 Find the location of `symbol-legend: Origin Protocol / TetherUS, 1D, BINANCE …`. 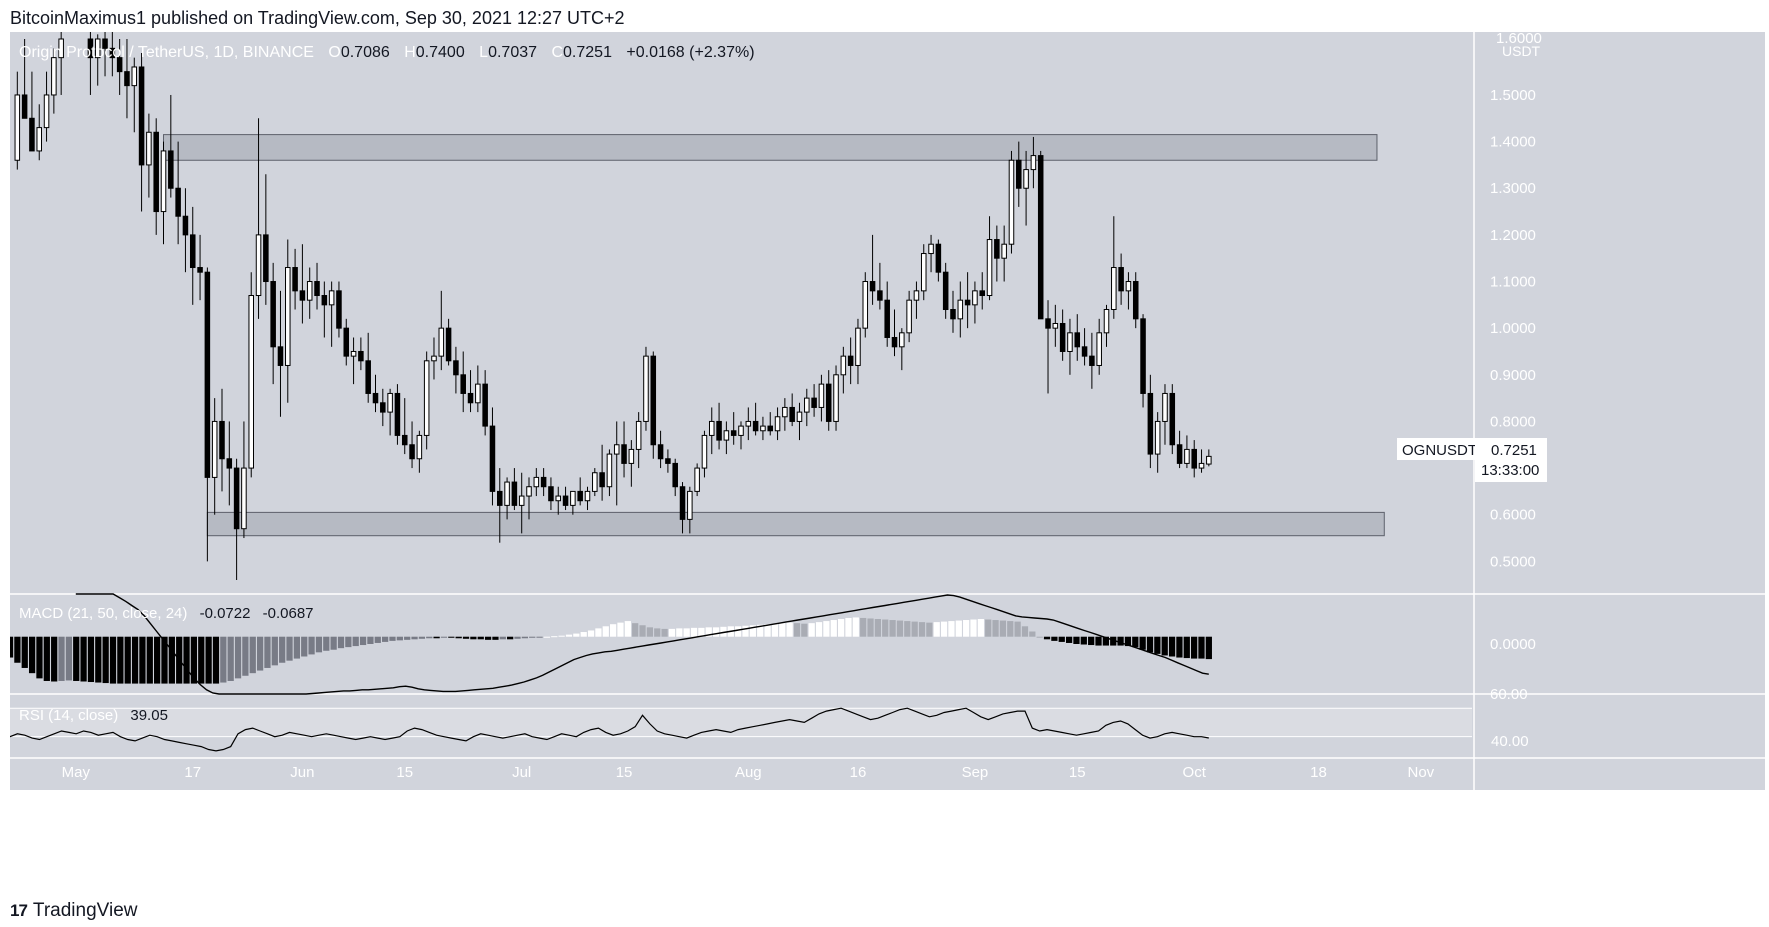

symbol-legend: Origin Protocol / TetherUS, 1D, BINANCE … is located at coordinates (387, 52).